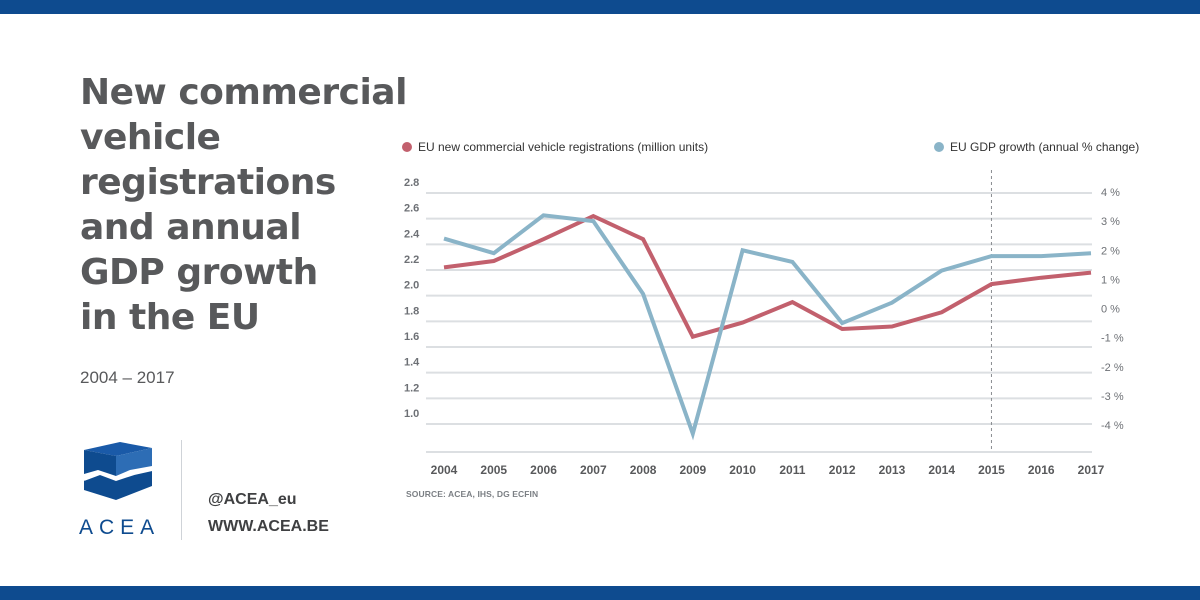 This screenshot has width=1200, height=600. Describe the element at coordinates (593, 470) in the screenshot. I see `x-axis-tick-label: 2007` at that location.